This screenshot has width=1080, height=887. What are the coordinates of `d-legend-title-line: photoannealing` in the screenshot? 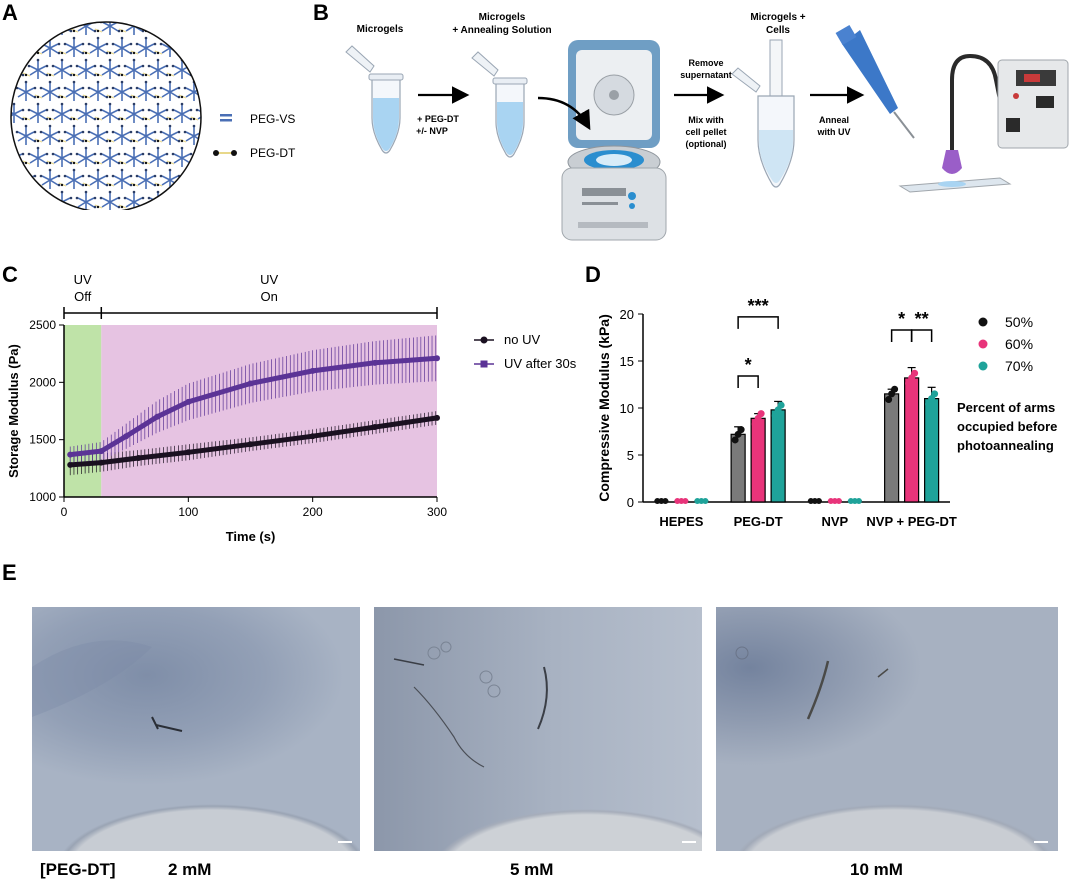 It's located at (1005, 445).